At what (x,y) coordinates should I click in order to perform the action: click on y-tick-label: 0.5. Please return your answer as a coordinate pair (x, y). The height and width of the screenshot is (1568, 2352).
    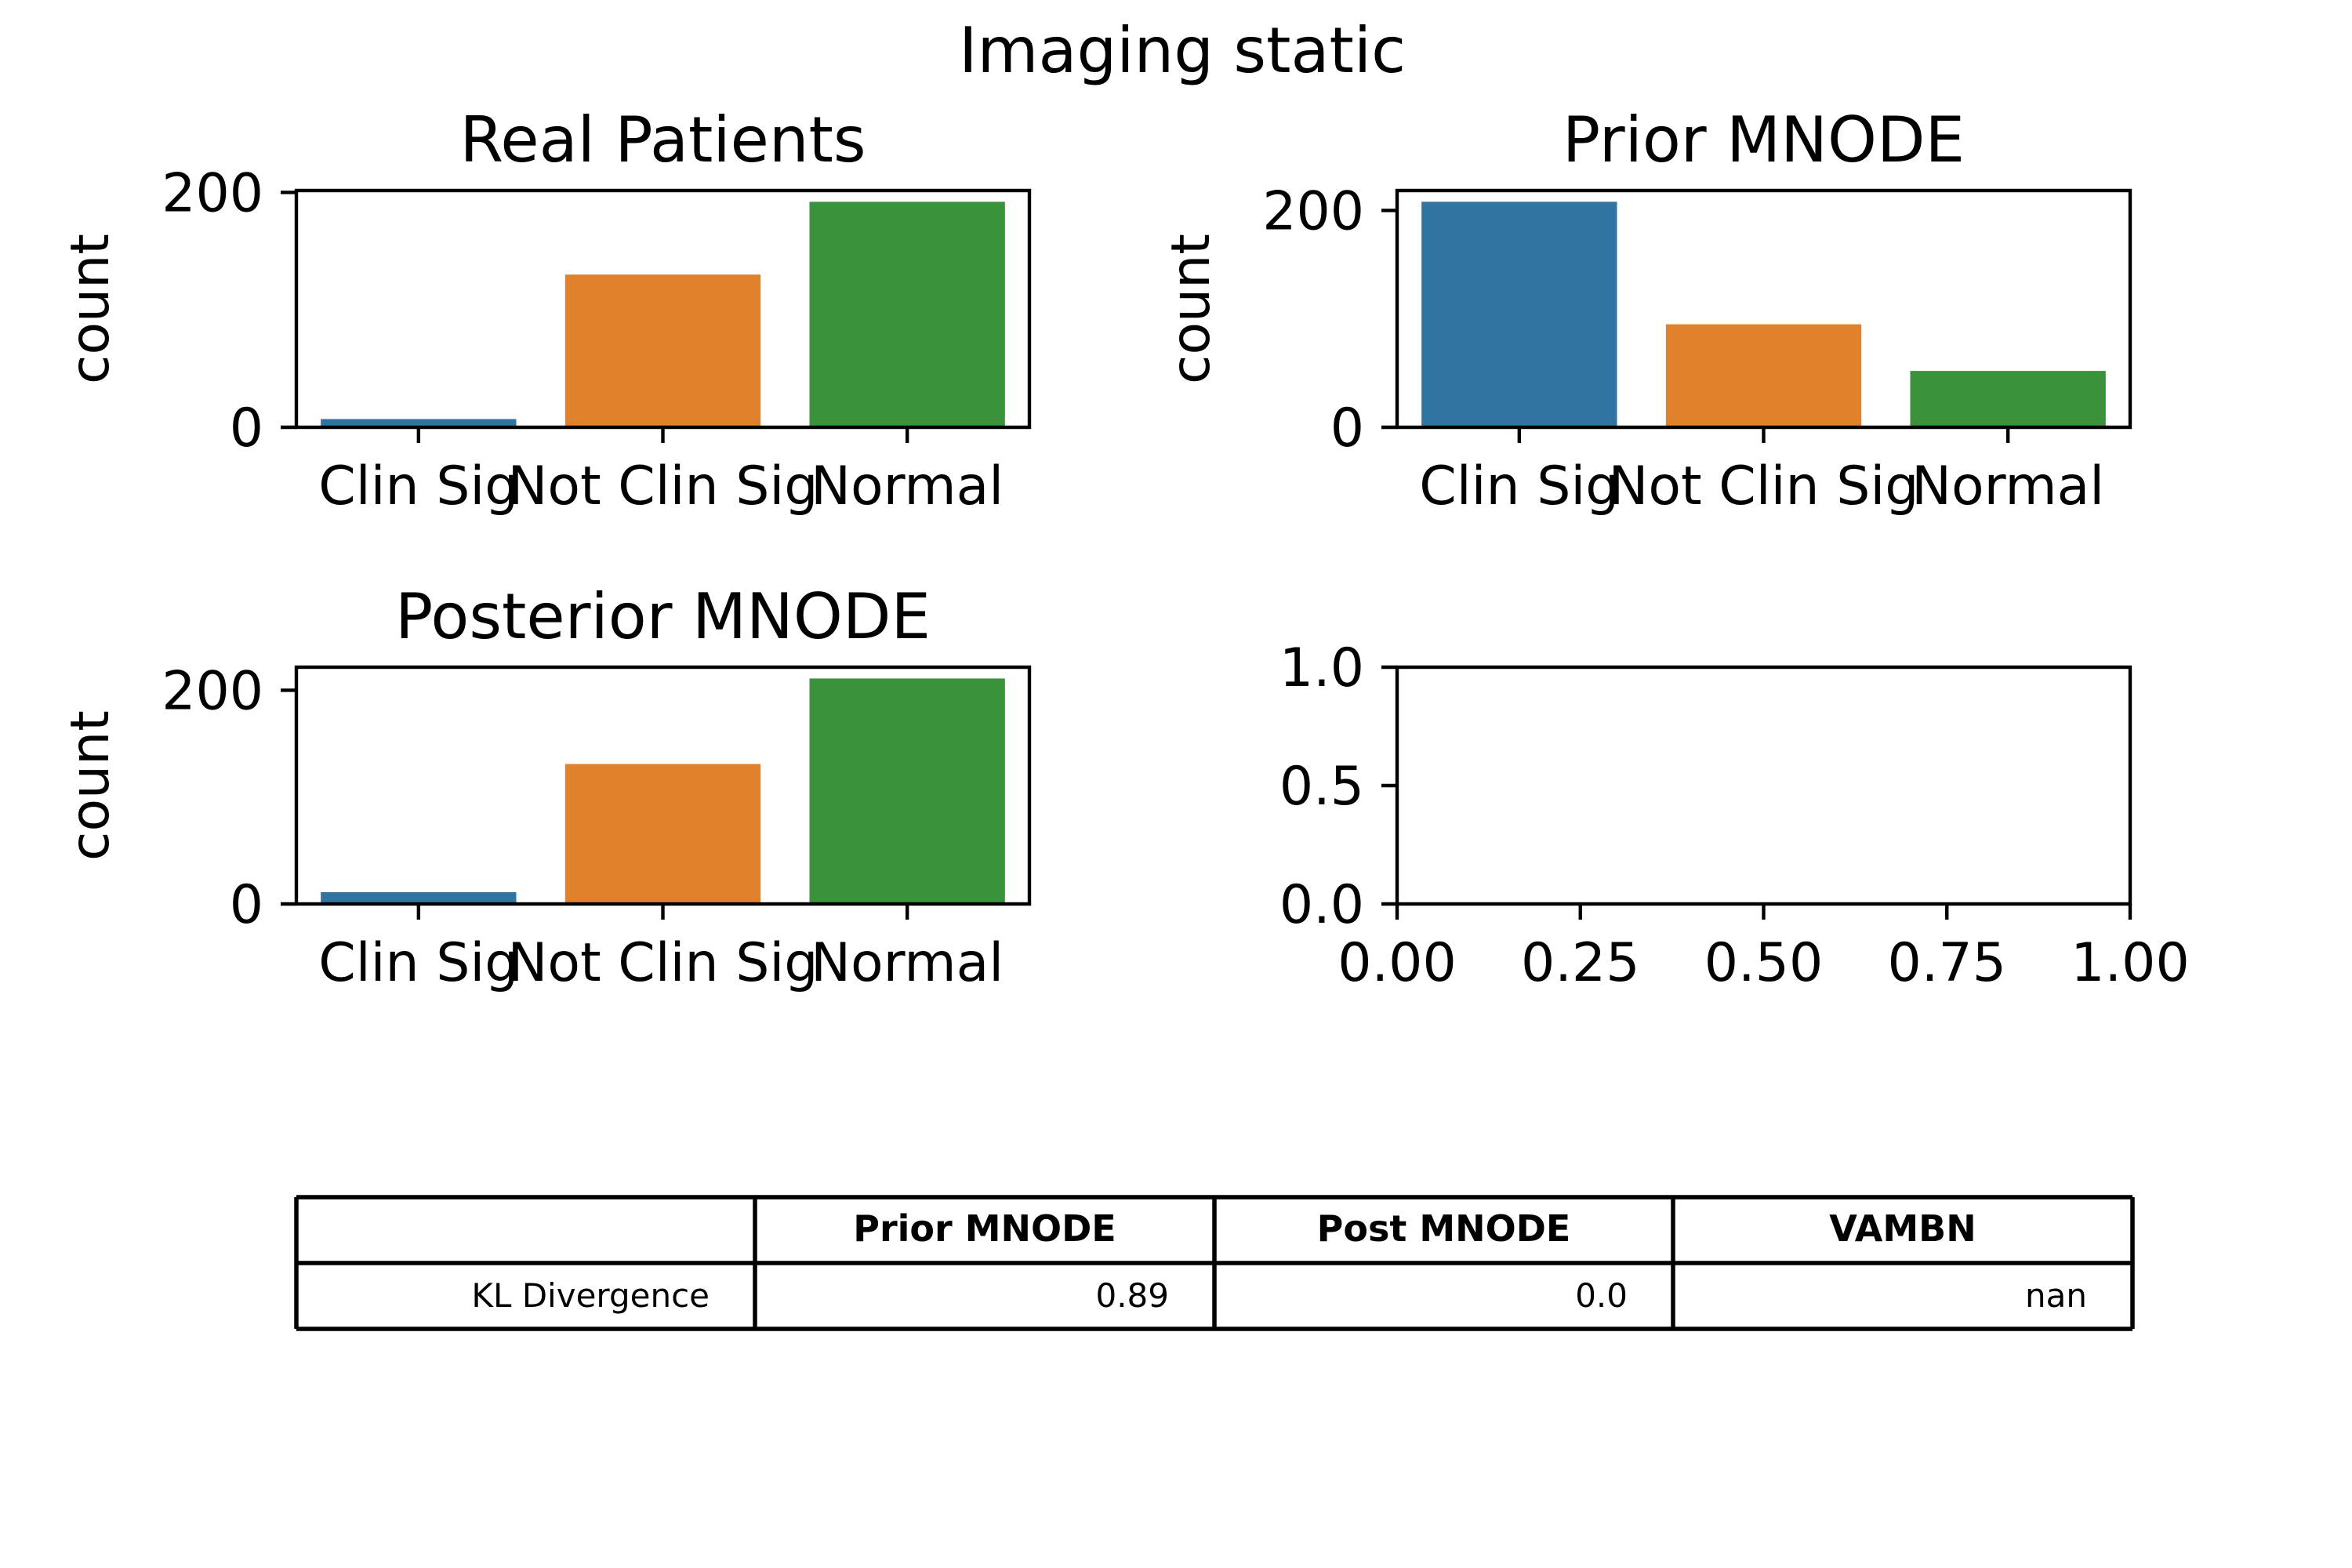
    Looking at the image, I should click on (1321, 787).